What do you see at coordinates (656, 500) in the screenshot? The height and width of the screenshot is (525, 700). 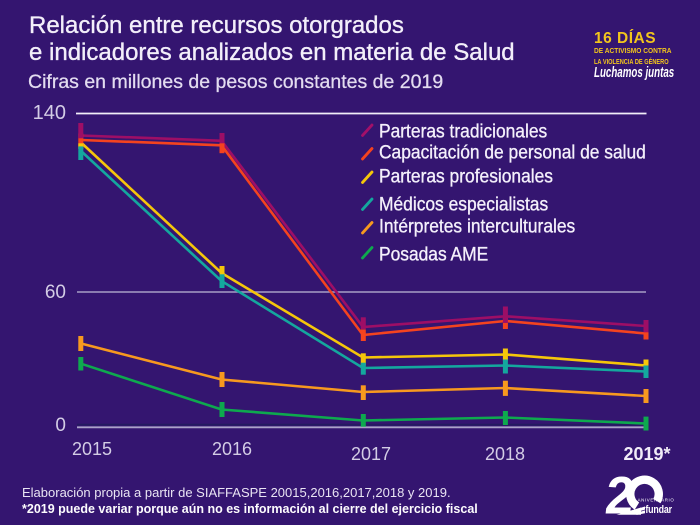 I see `svg-text: ANIVERSARIO` at bounding box center [656, 500].